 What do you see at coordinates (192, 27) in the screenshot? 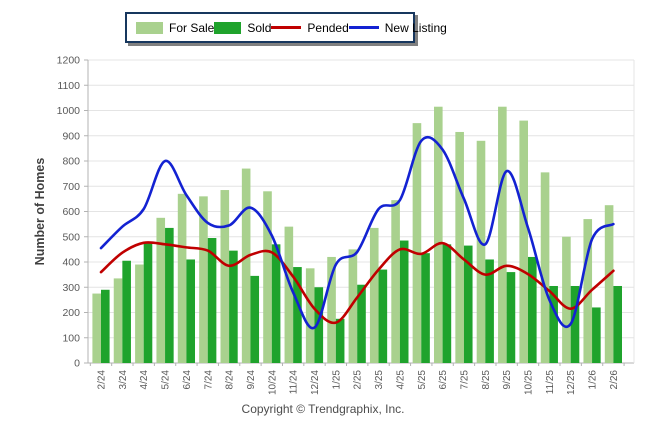
I see `legend-label: For Sale` at bounding box center [192, 27].